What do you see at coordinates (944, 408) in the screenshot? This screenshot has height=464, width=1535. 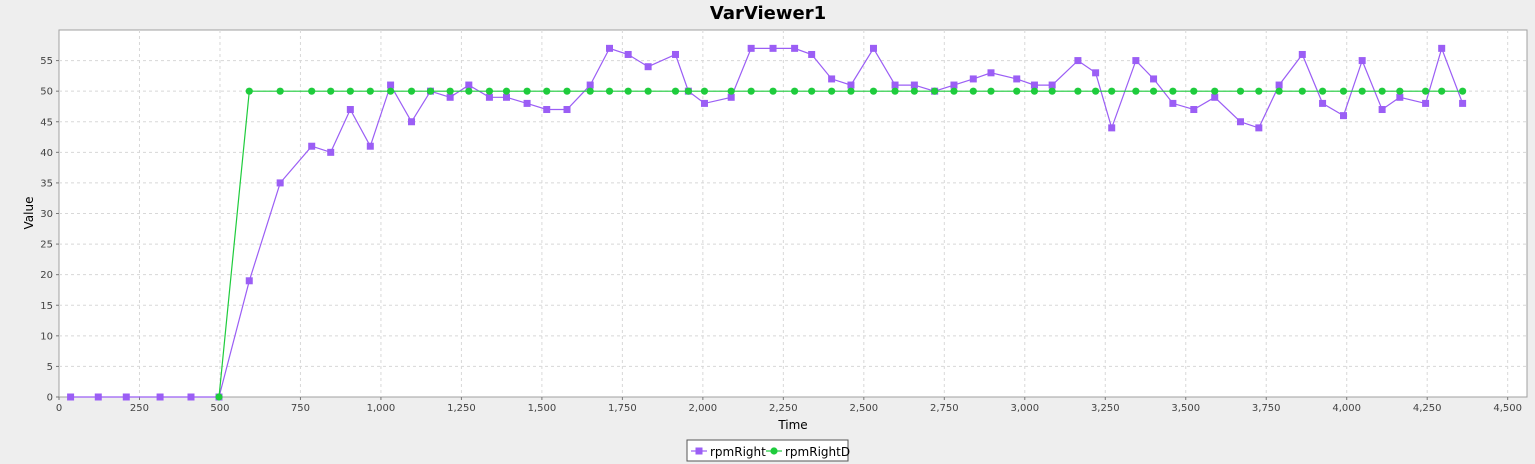 I see `x-tick-label: 2,750` at bounding box center [944, 408].